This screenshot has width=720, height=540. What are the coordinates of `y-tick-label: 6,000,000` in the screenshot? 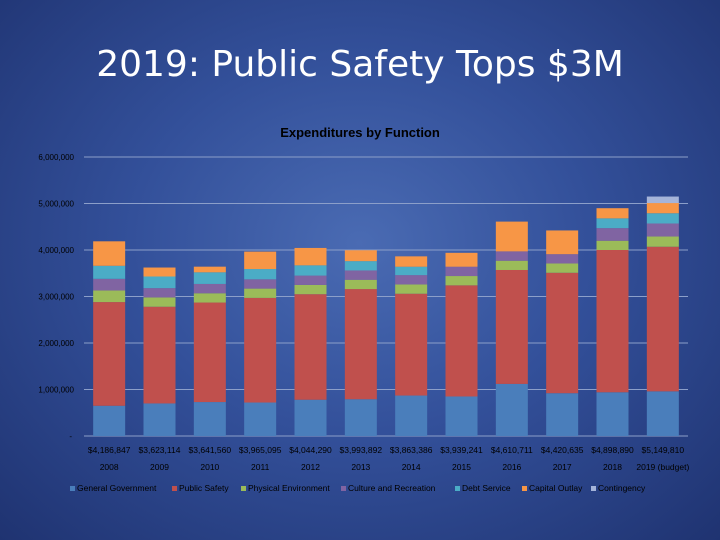 It's located at (56, 157).